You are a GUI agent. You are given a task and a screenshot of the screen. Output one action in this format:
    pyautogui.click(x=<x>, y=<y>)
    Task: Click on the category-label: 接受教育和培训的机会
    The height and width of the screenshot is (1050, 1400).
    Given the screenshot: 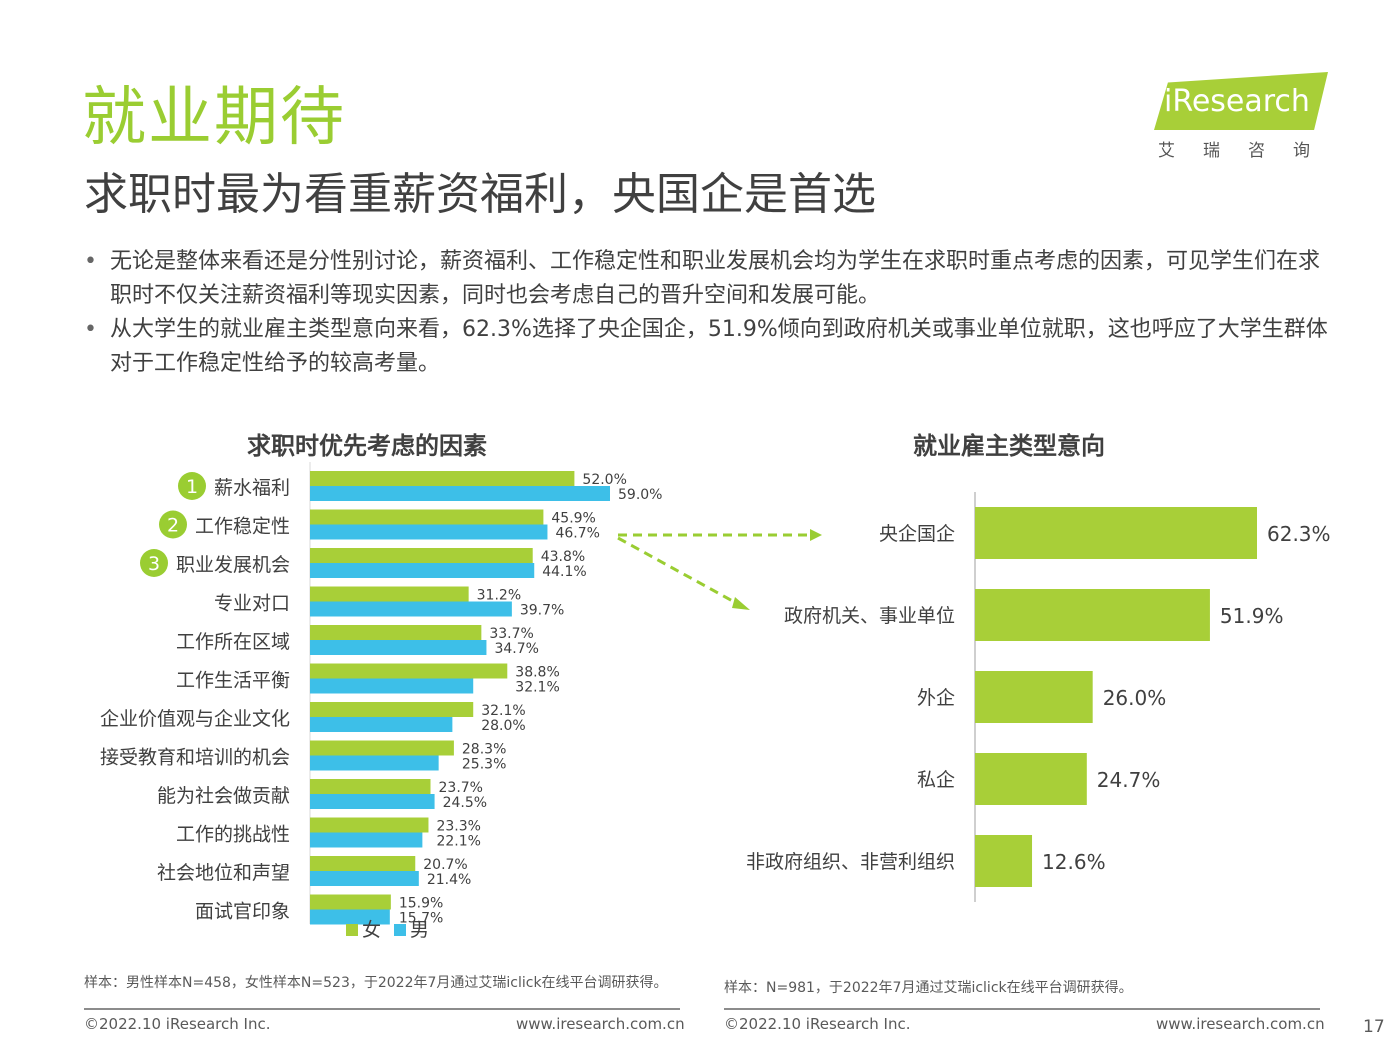 What is the action you would take?
    pyautogui.click(x=195, y=758)
    